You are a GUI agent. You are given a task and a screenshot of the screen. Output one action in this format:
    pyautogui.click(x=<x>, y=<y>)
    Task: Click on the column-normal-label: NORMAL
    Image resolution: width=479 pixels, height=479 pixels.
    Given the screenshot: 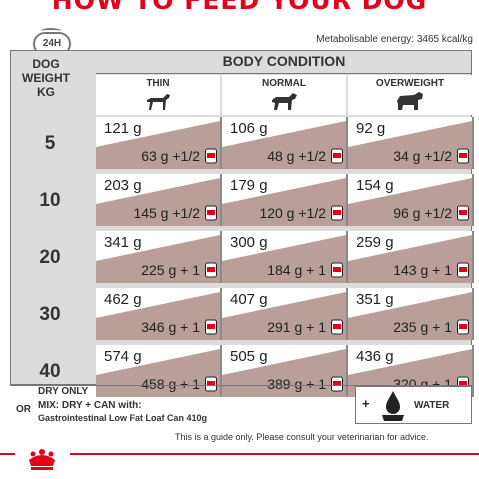 What is the action you would take?
    pyautogui.click(x=284, y=83)
    